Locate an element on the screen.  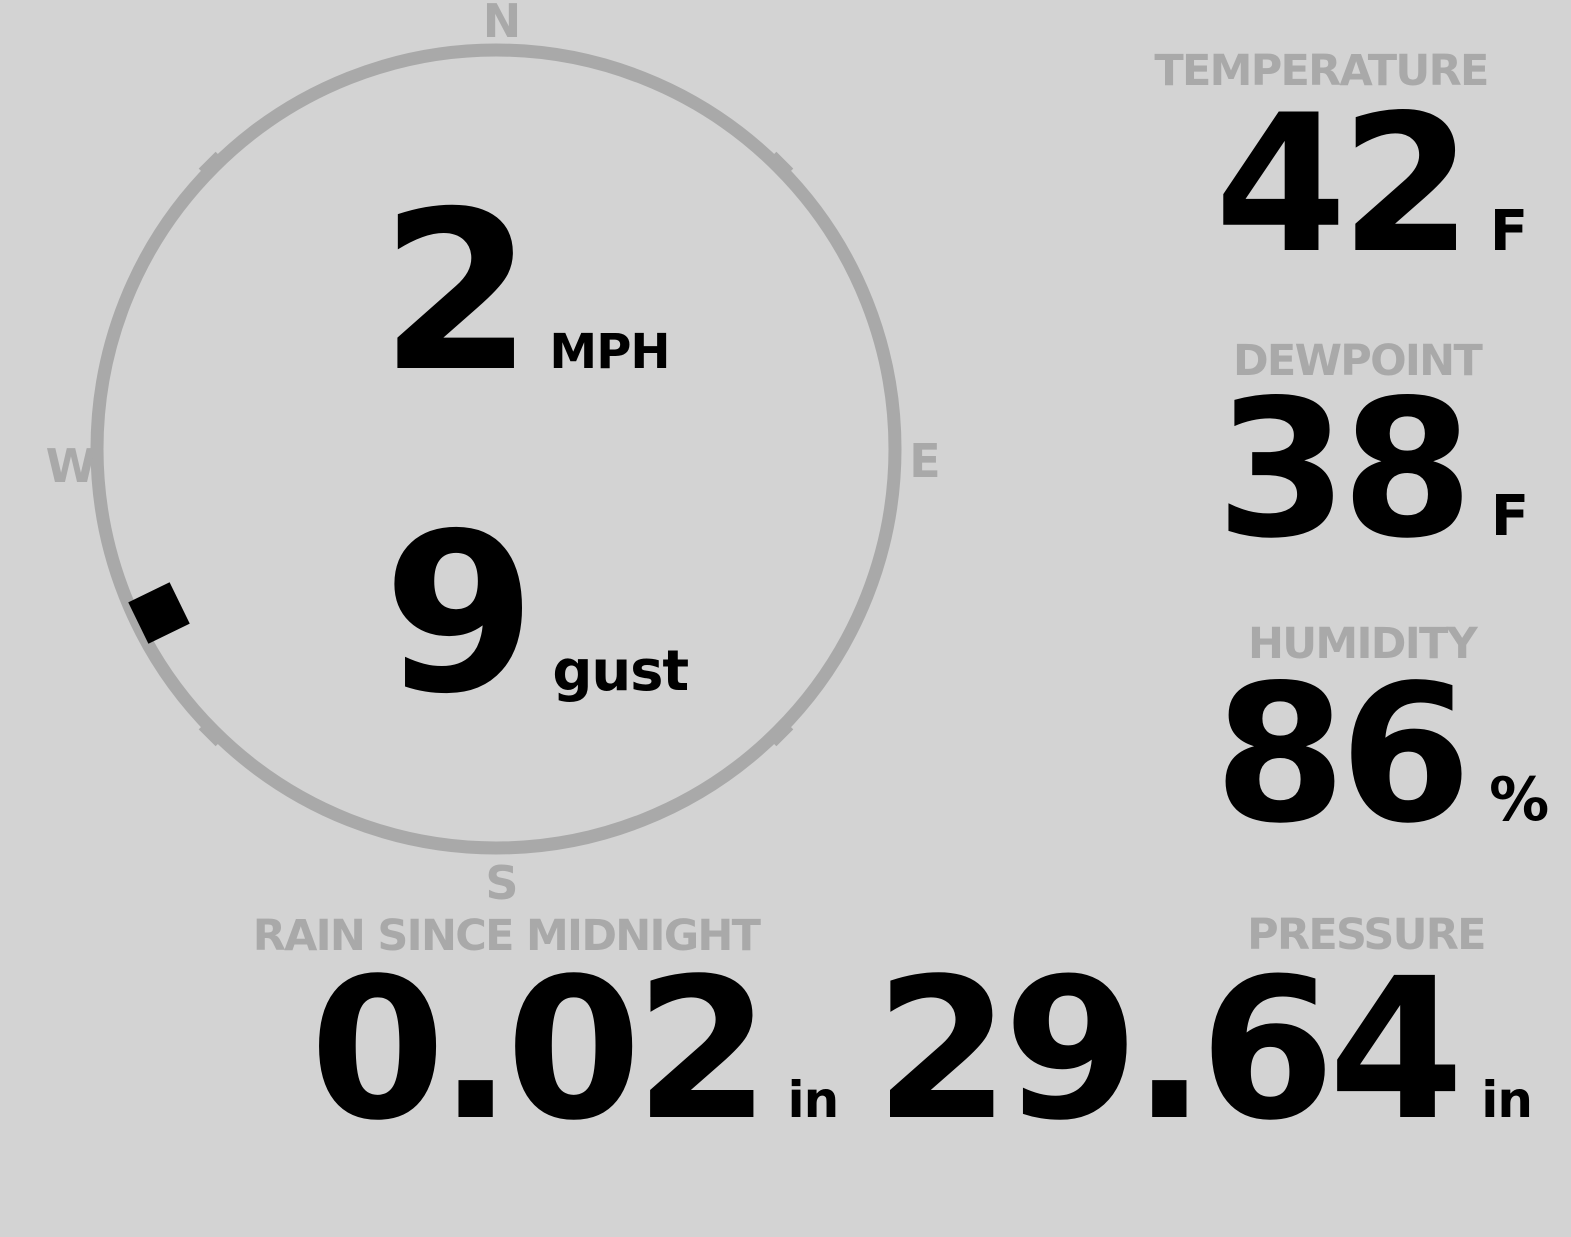
dewpoint-reading: 38 F is located at coordinates (1372, 469).